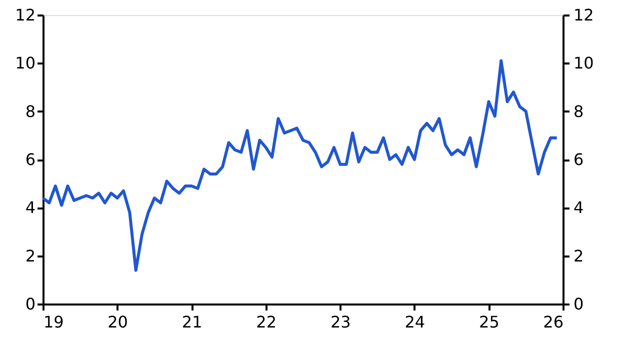  What do you see at coordinates (553, 322) in the screenshot?
I see `x-tick-label: 26` at bounding box center [553, 322].